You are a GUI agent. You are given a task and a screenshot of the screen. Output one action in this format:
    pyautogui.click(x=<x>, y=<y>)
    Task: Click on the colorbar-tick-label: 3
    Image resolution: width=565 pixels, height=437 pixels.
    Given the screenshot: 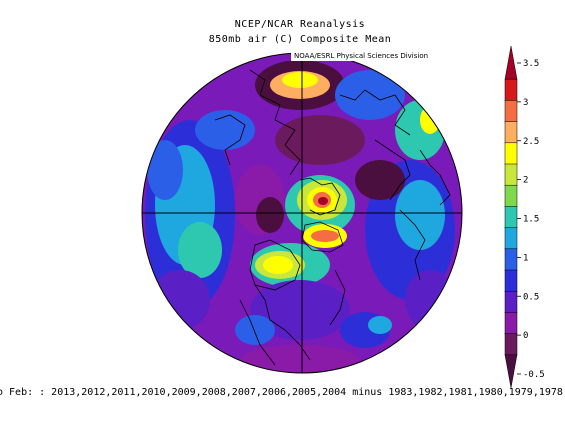 What is the action you would take?
    pyautogui.click(x=525, y=103)
    